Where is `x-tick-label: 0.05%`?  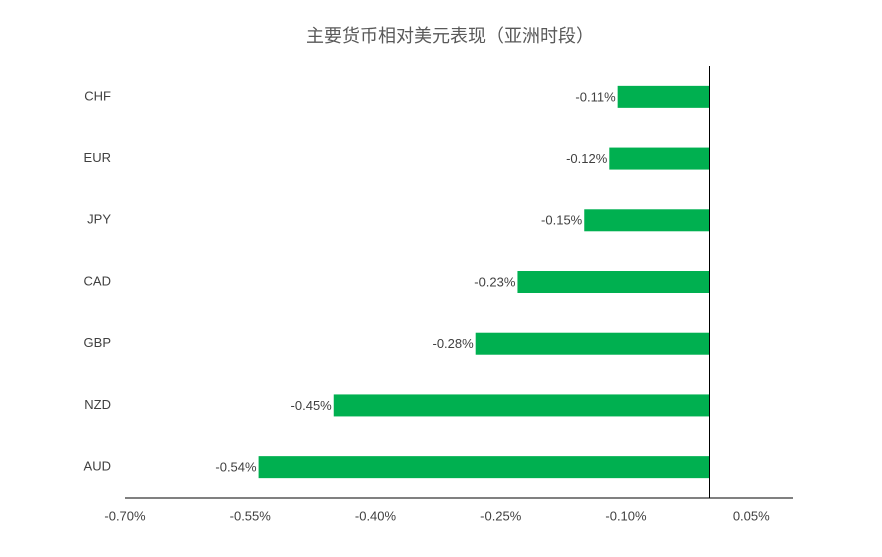 x-tick-label: 0.05% is located at coordinates (751, 515).